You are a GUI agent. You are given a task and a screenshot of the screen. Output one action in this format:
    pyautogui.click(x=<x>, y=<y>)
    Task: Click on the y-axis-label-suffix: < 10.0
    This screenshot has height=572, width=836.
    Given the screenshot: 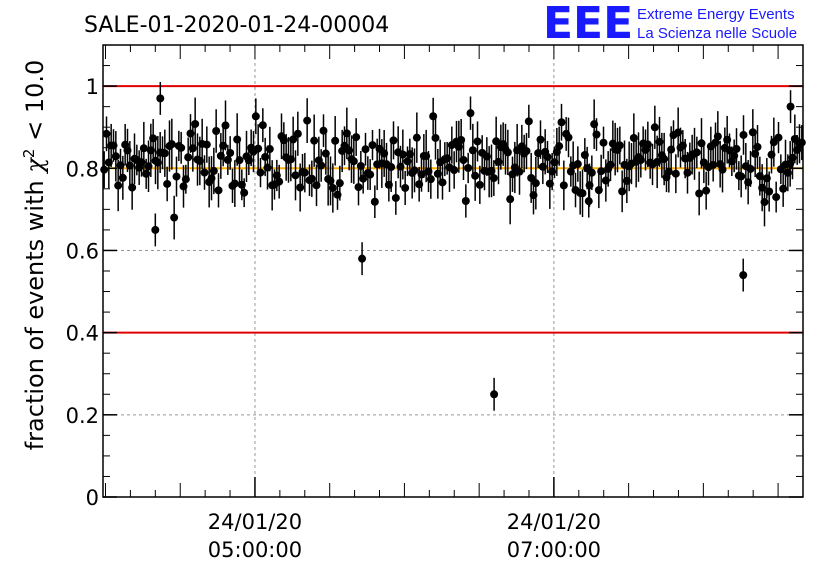 What is the action you would take?
    pyautogui.click(x=35, y=104)
    